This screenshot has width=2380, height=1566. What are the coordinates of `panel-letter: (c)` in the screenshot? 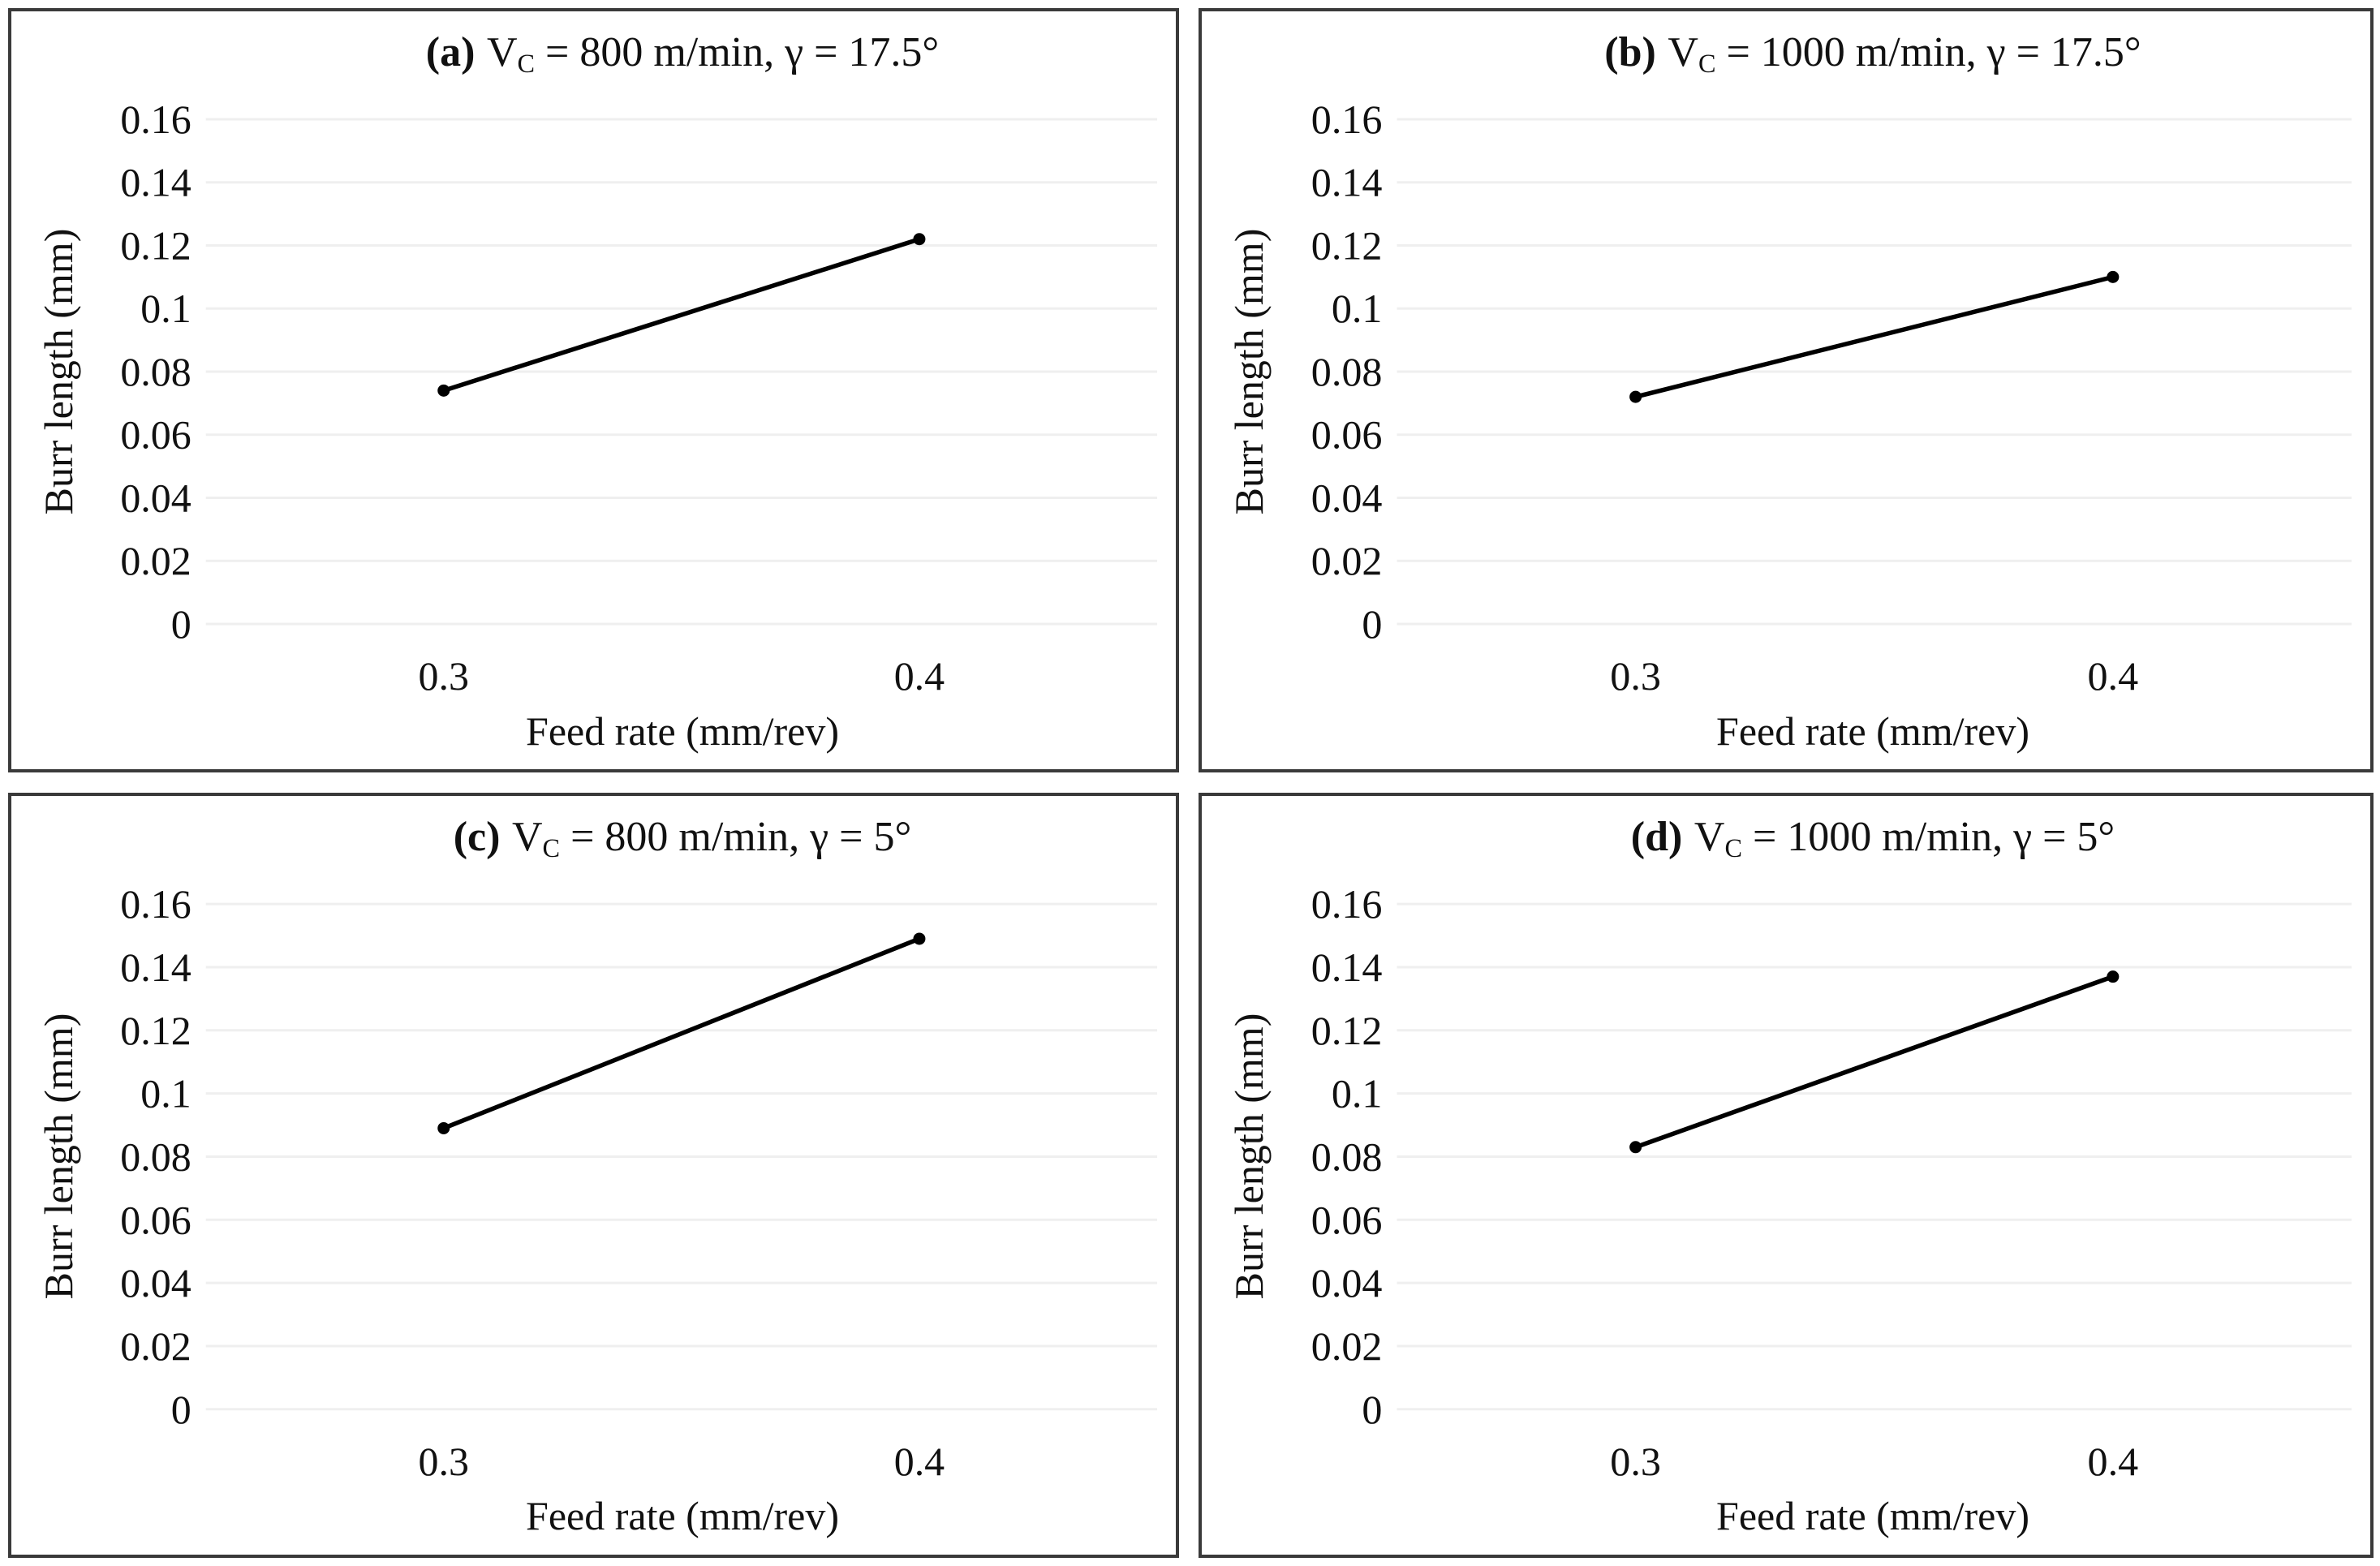 It's located at (477, 837).